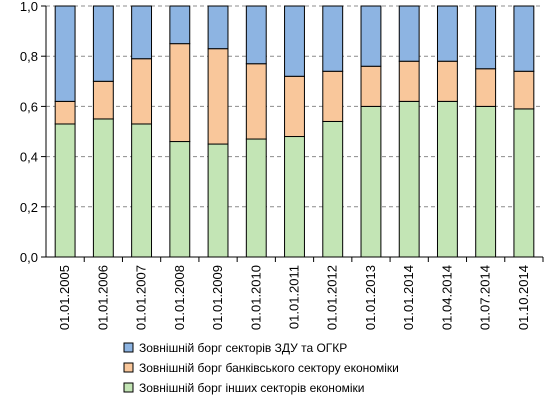 The height and width of the screenshot is (411, 553). Describe the element at coordinates (179, 297) in the screenshot. I see `x-tick-label: 01.01.2008` at that location.